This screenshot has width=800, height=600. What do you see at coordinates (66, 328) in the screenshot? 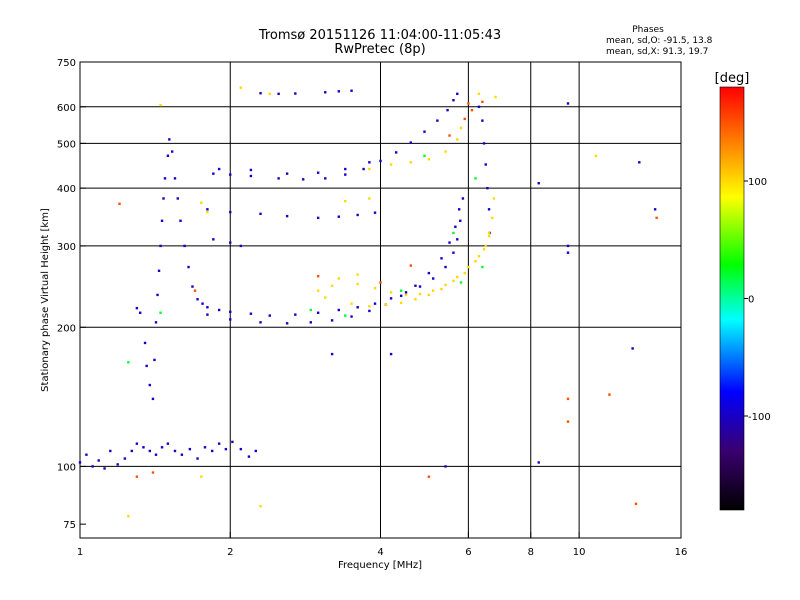
I see `y-tick-label: 200` at bounding box center [66, 328].